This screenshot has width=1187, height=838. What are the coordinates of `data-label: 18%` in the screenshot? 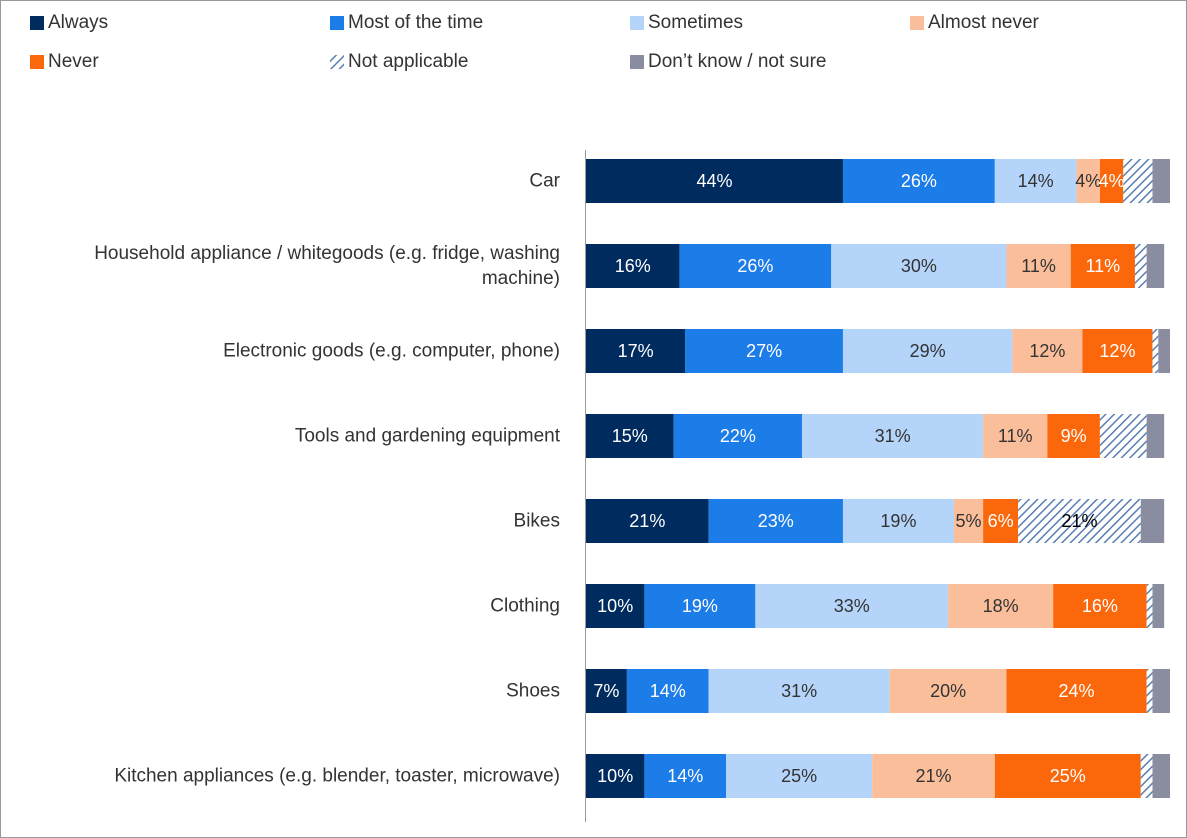 It's located at (1001, 606).